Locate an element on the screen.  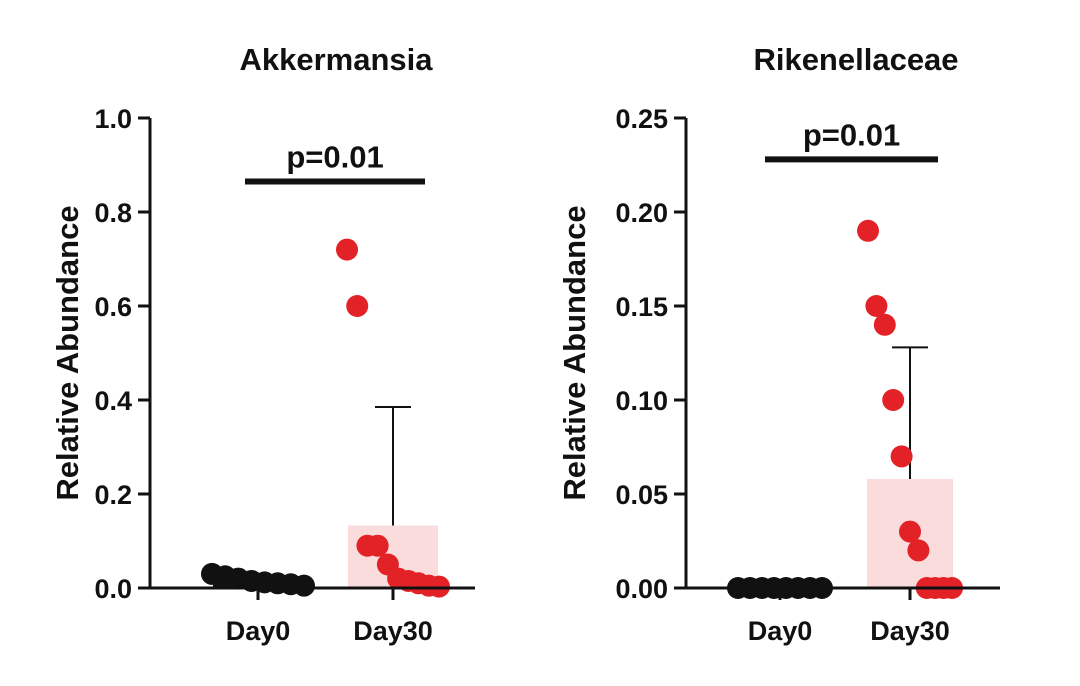
y-tick-label: 0.2 is located at coordinates (113, 495).